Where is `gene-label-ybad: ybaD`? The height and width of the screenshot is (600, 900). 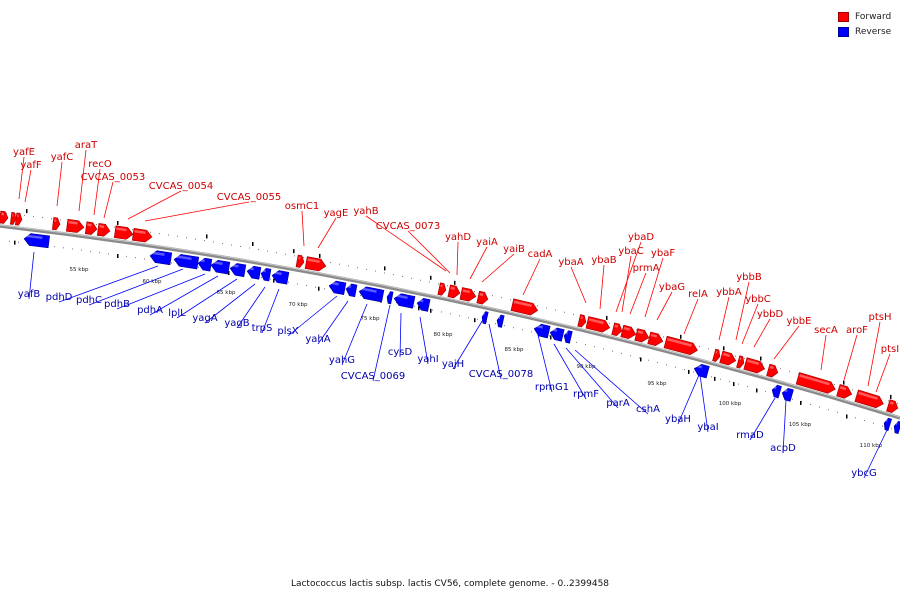 gene-label-ybad: ybaD is located at coordinates (641, 237).